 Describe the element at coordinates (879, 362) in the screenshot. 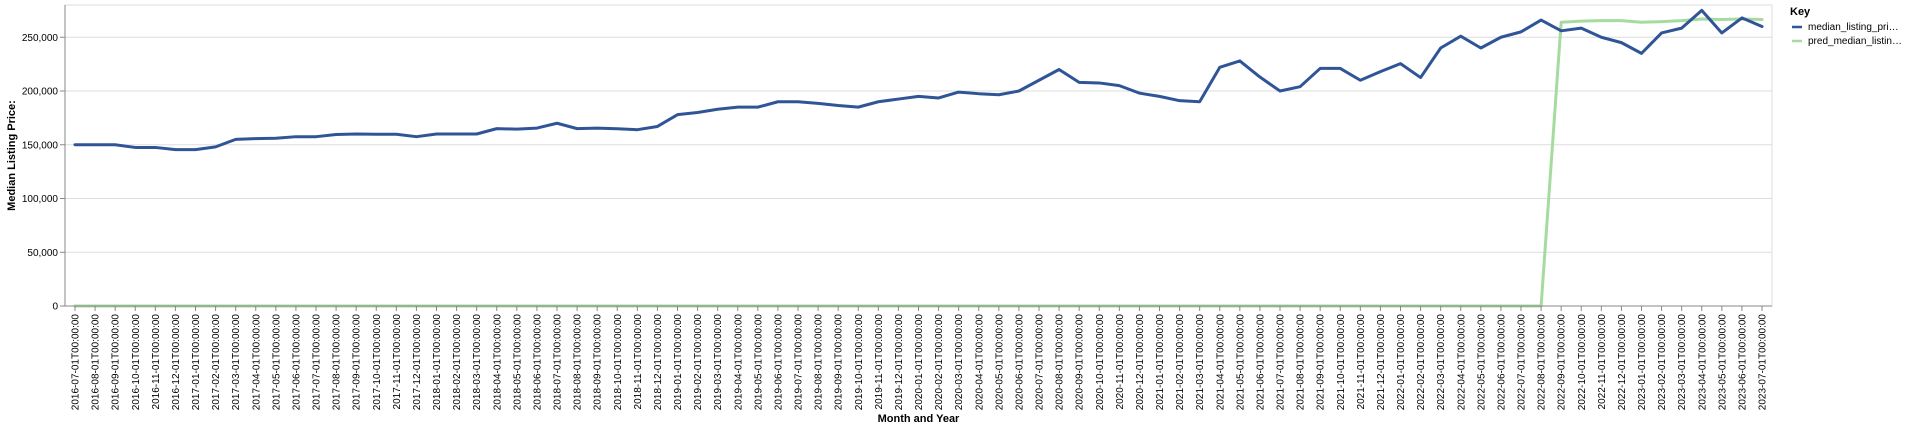

I see `x-tick-label: 2019-11-01T00:00:00` at that location.